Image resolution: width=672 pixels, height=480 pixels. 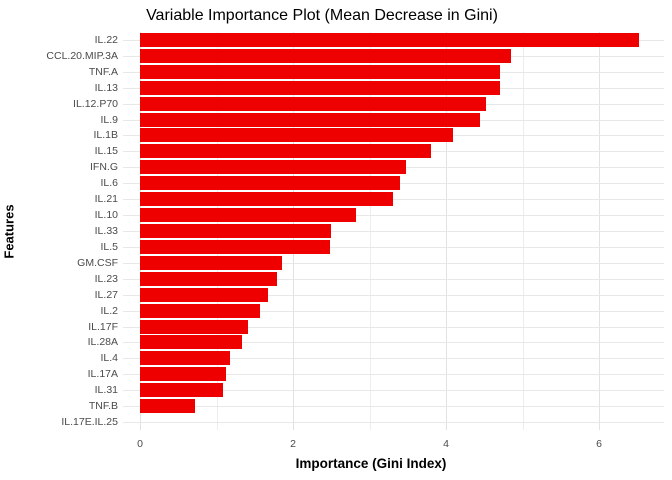 I want to click on y-tick-label-IL.12.P70: IL.12.P70, so click(x=95, y=103).